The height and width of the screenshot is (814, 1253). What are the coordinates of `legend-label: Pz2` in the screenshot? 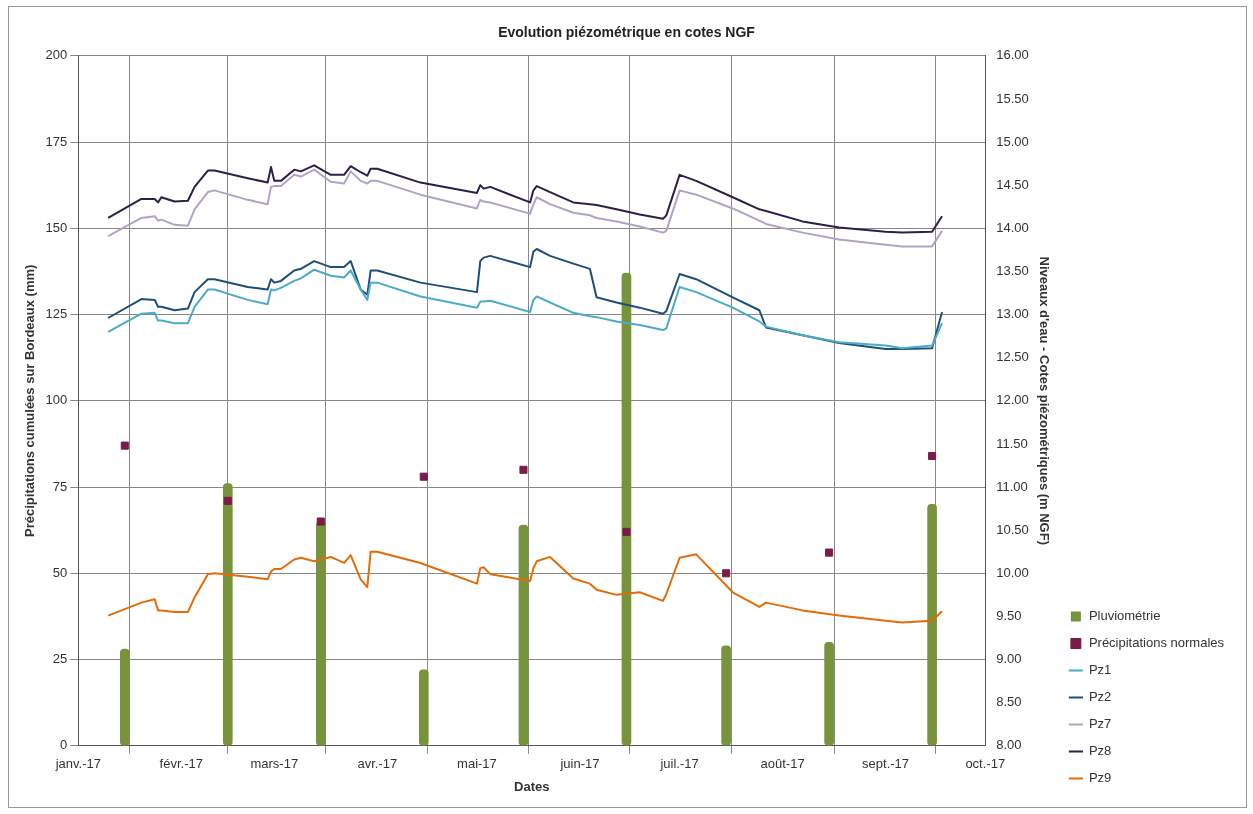 It's located at (1100, 697).